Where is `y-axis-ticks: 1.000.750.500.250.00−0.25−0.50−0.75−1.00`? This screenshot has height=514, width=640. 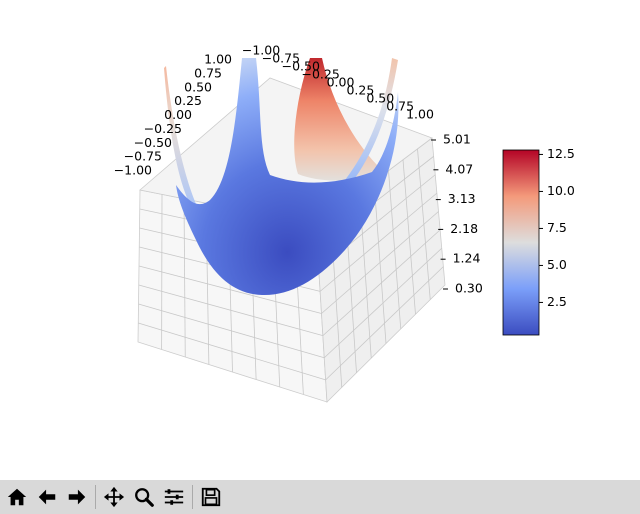
y-axis-ticks: 1.000.750.500.250.00−0.25−0.50−0.75−1.00 is located at coordinates (173, 115).